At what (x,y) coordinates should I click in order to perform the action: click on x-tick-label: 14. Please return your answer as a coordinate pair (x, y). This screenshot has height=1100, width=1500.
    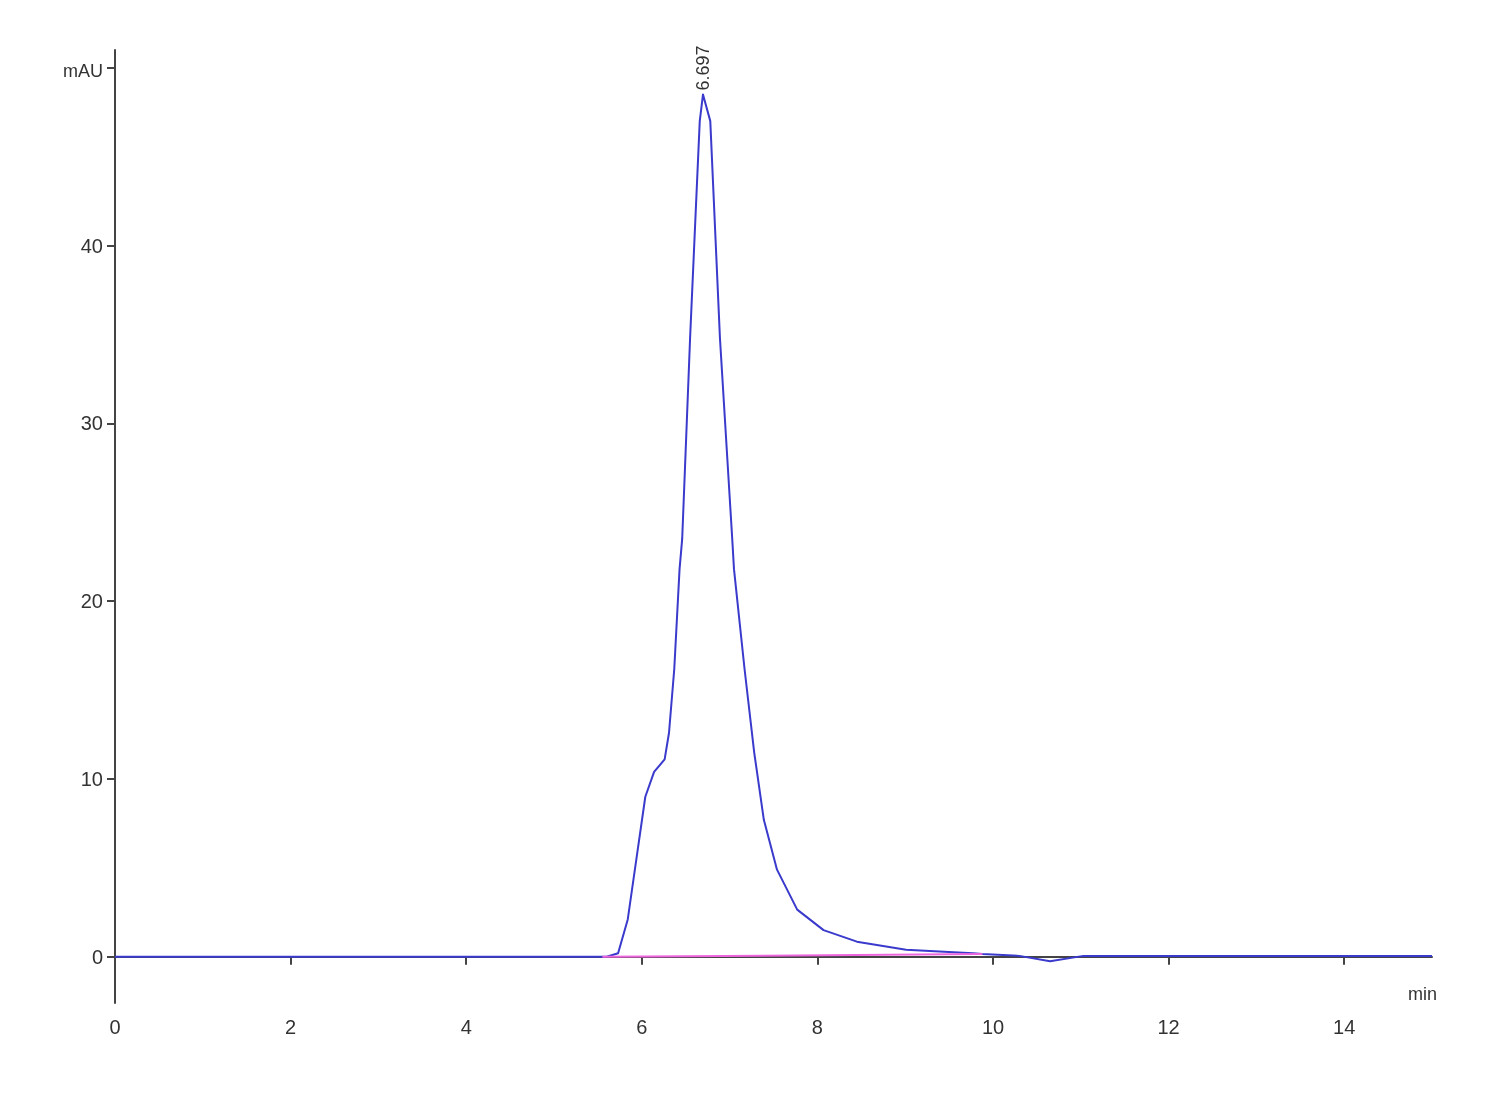
    Looking at the image, I should click on (1344, 1027).